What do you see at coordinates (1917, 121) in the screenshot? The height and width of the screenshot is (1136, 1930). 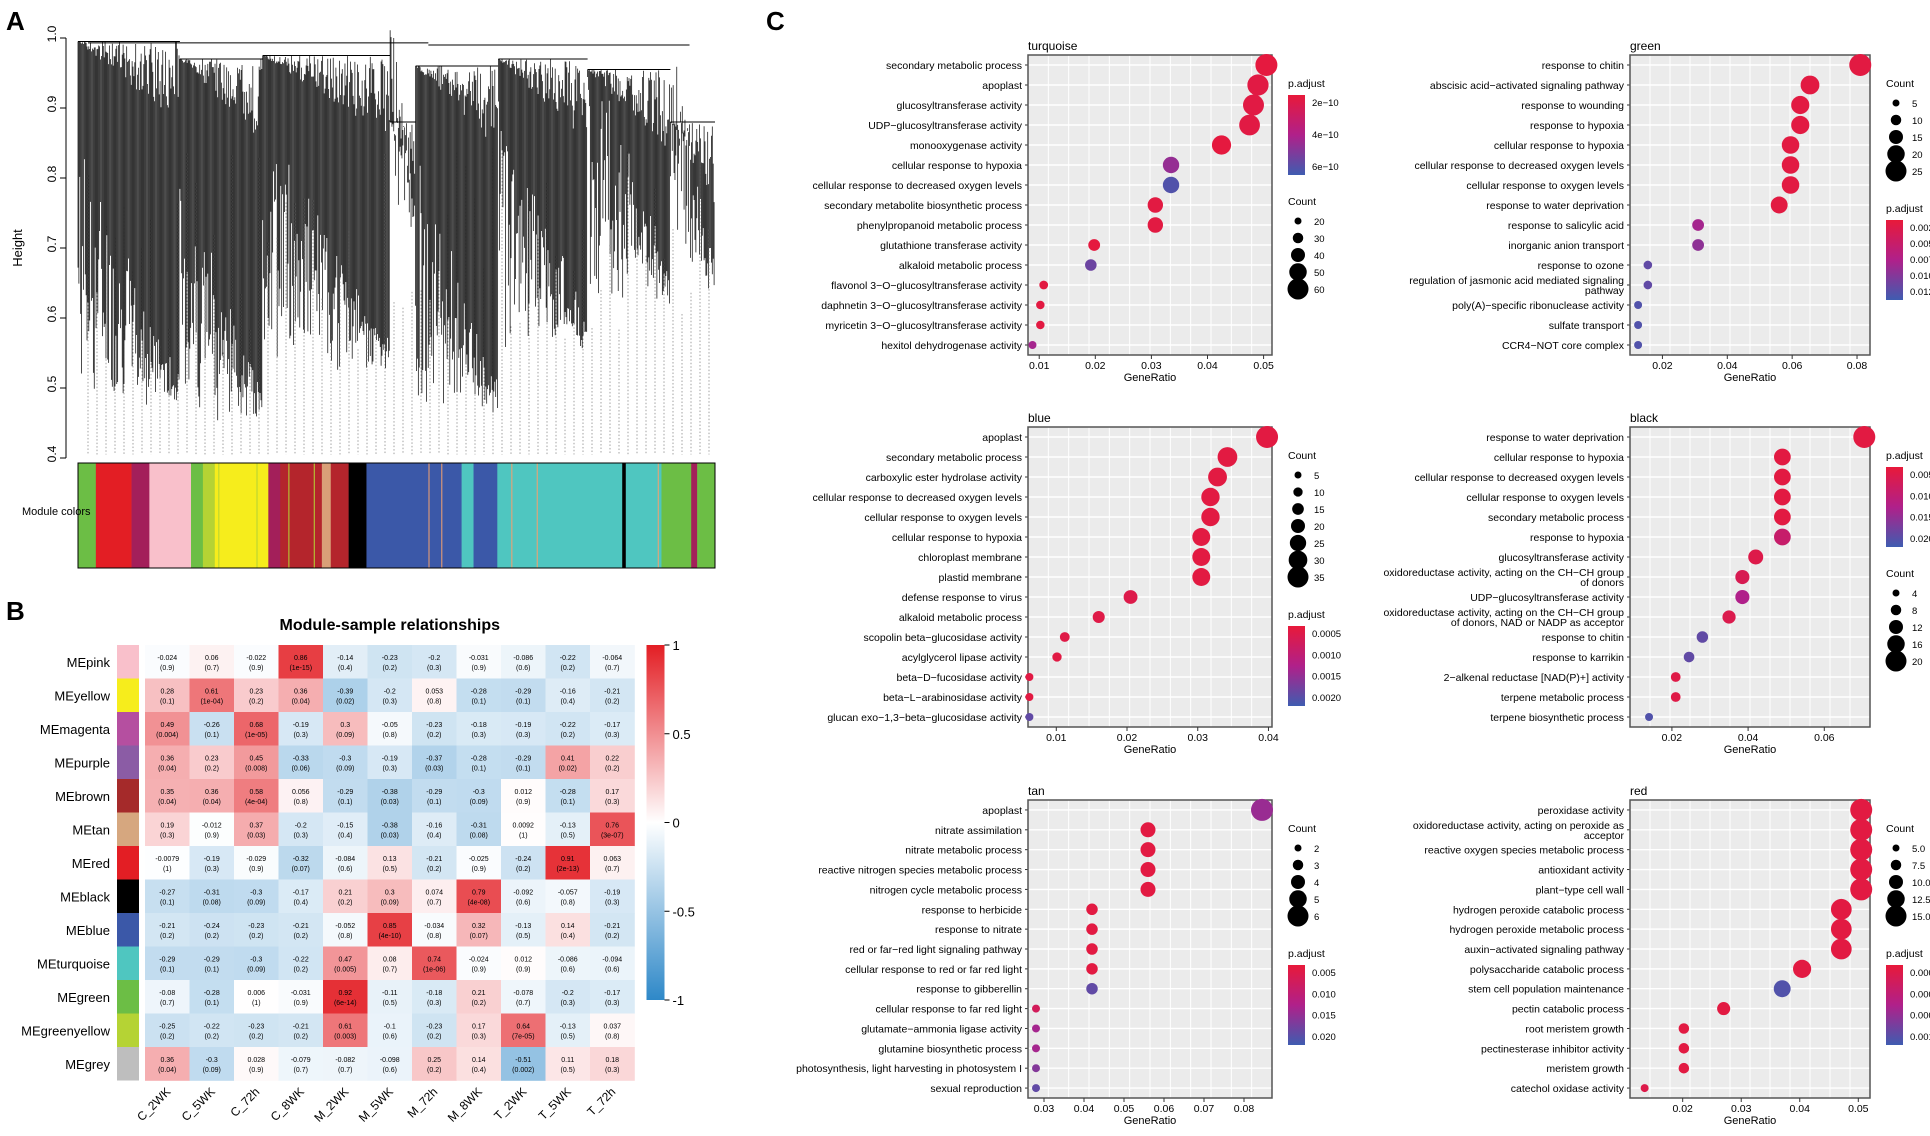 I see `legend-count-label: 10` at bounding box center [1917, 121].